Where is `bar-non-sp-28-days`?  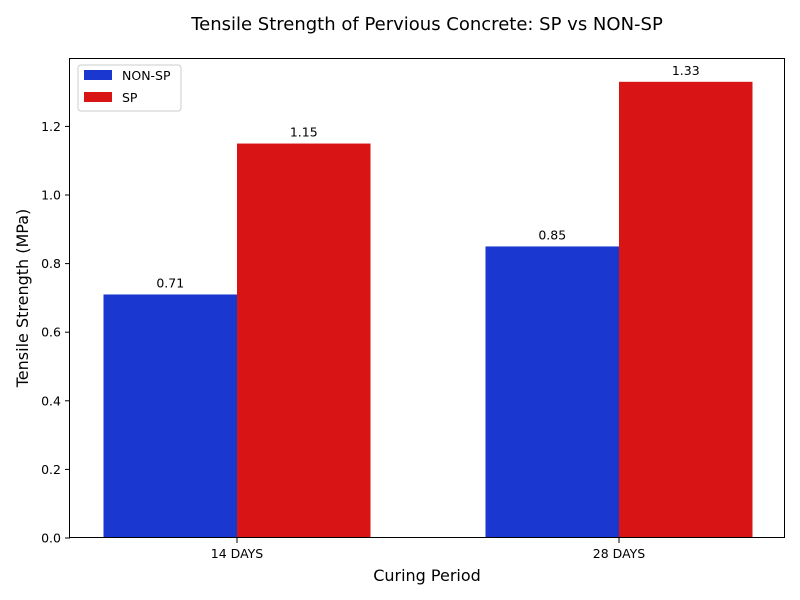 bar-non-sp-28-days is located at coordinates (552, 392).